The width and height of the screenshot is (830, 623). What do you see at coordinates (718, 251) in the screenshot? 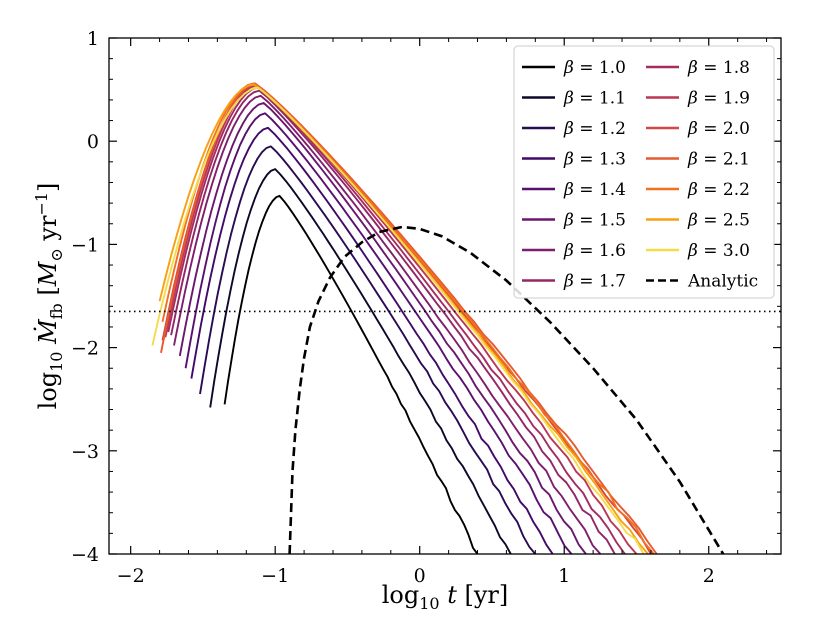
I see `legend-label: β = 3.0` at bounding box center [718, 251].